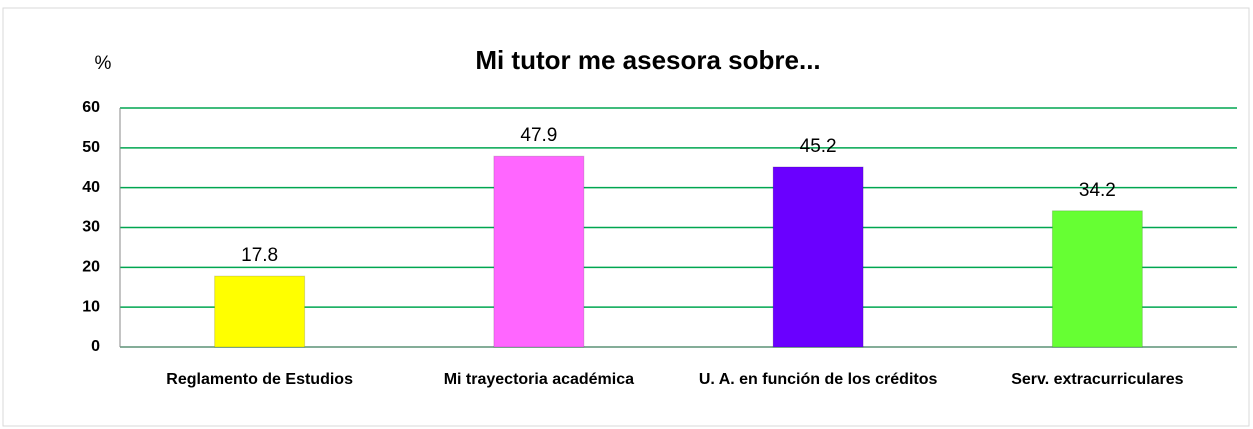  What do you see at coordinates (259, 379) in the screenshot?
I see `x-tick-label: Reglamento de Estudios` at bounding box center [259, 379].